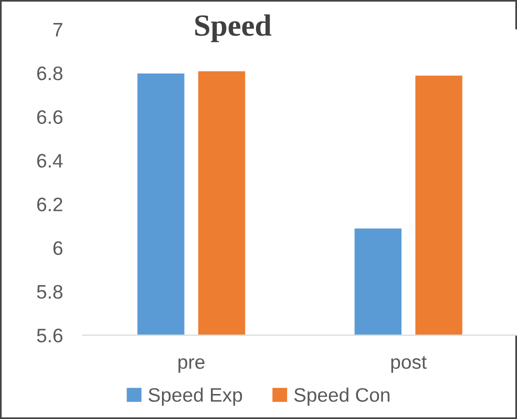 The image size is (517, 419). Describe the element at coordinates (49, 117) in the screenshot. I see `y-tick-label: 6.6` at that location.